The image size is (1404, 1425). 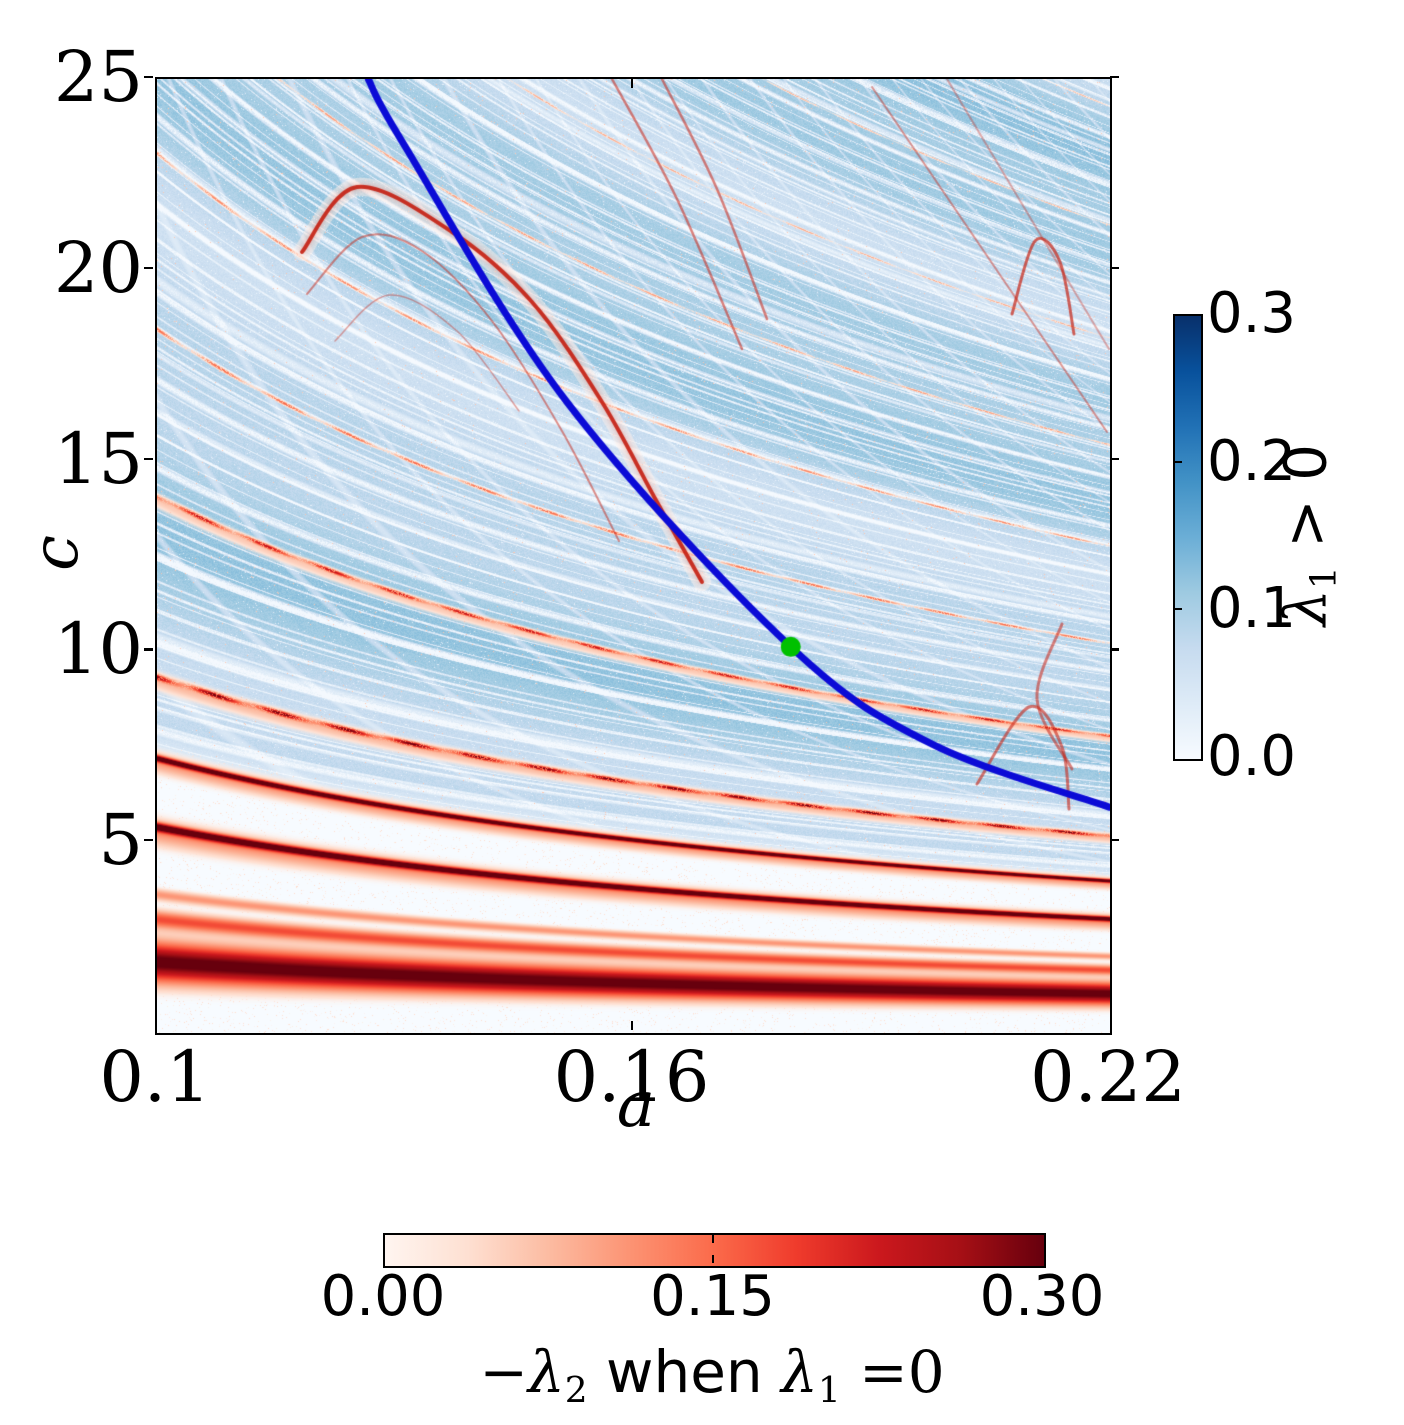 I want to click on y-tick-label: 15, so click(x=98, y=458).